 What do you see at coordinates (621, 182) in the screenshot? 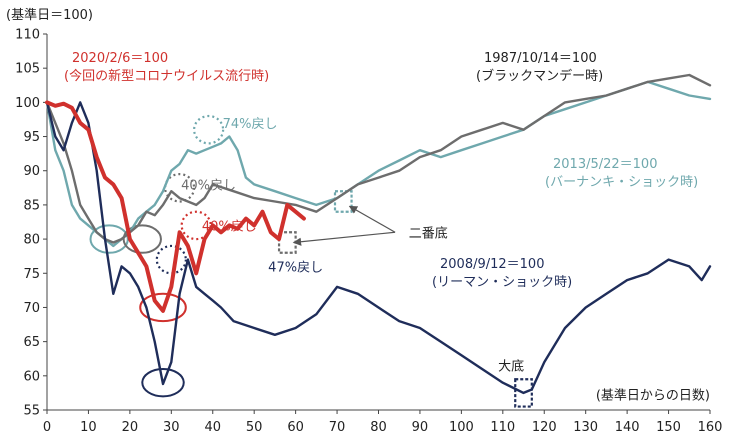
I see `series-subtitle-bernanke: (バーナンキ・ショック時)` at bounding box center [621, 182].